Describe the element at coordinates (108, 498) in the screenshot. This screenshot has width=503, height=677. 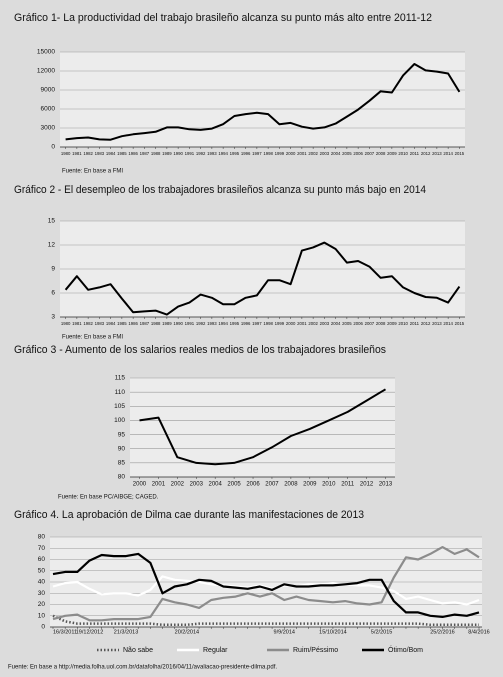
I see `source-note: Fuente: En base PC/AIBGE; CAGED.` at that location.